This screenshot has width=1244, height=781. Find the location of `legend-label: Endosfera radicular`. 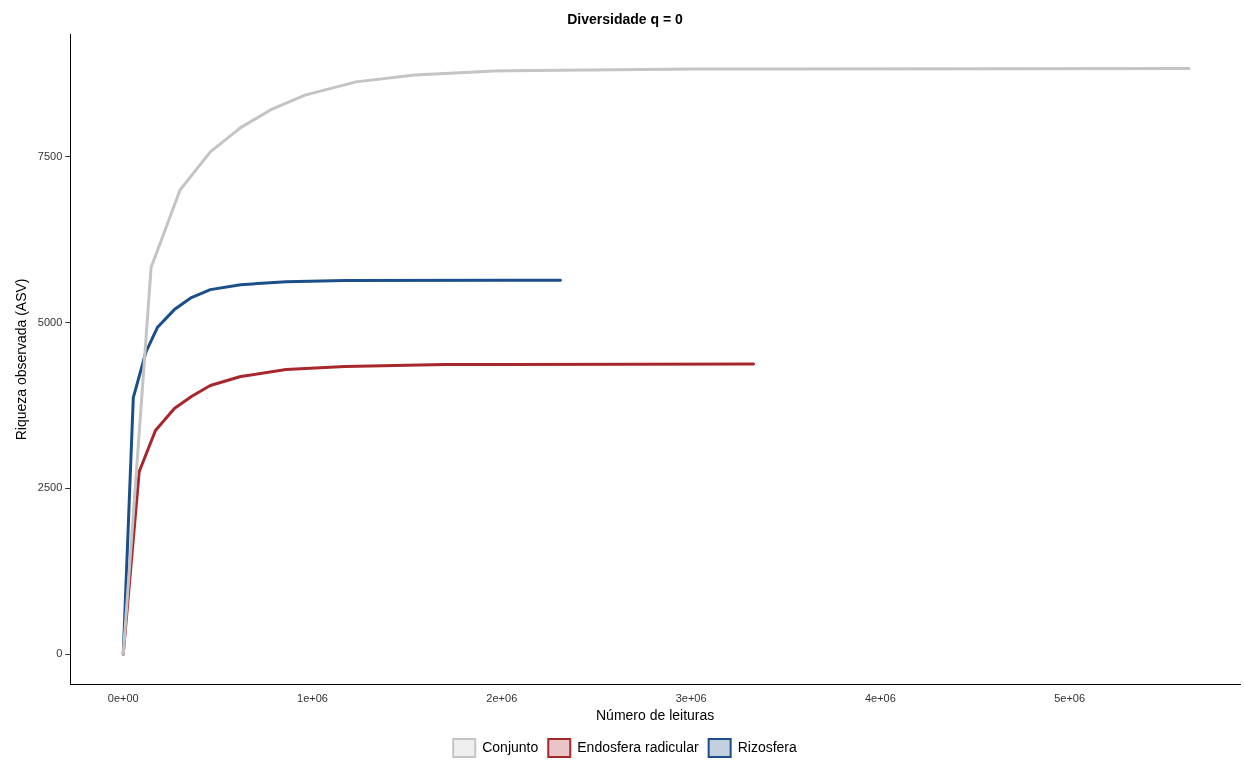

legend-label: Endosfera radicular is located at coordinates (638, 746).